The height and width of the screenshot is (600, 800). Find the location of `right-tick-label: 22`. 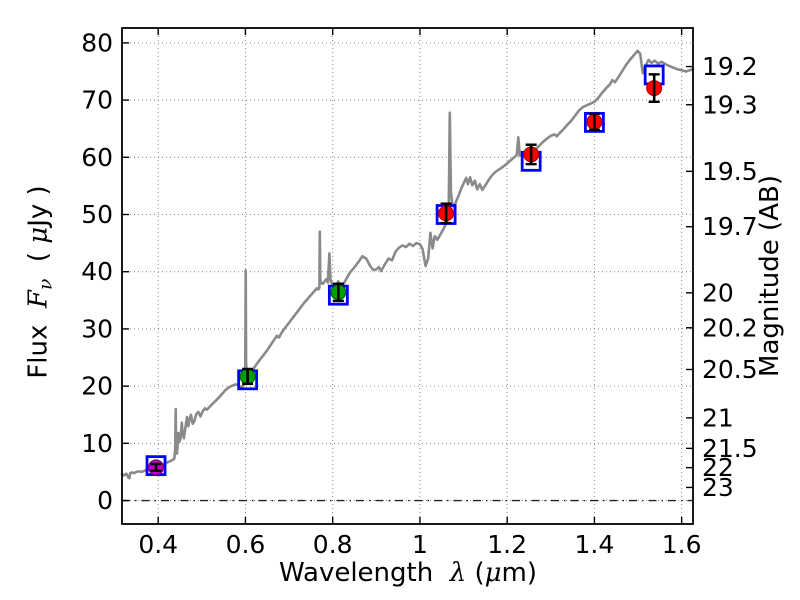

right-tick-label: 22 is located at coordinates (718, 467).